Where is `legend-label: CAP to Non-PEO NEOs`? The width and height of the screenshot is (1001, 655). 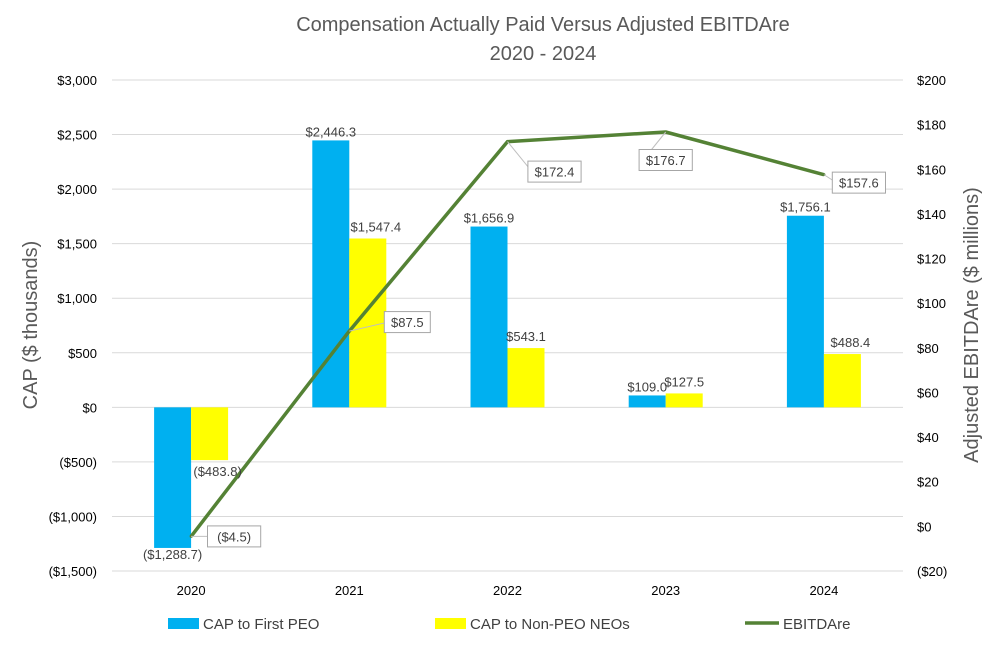 legend-label: CAP to Non-PEO NEOs is located at coordinates (550, 624).